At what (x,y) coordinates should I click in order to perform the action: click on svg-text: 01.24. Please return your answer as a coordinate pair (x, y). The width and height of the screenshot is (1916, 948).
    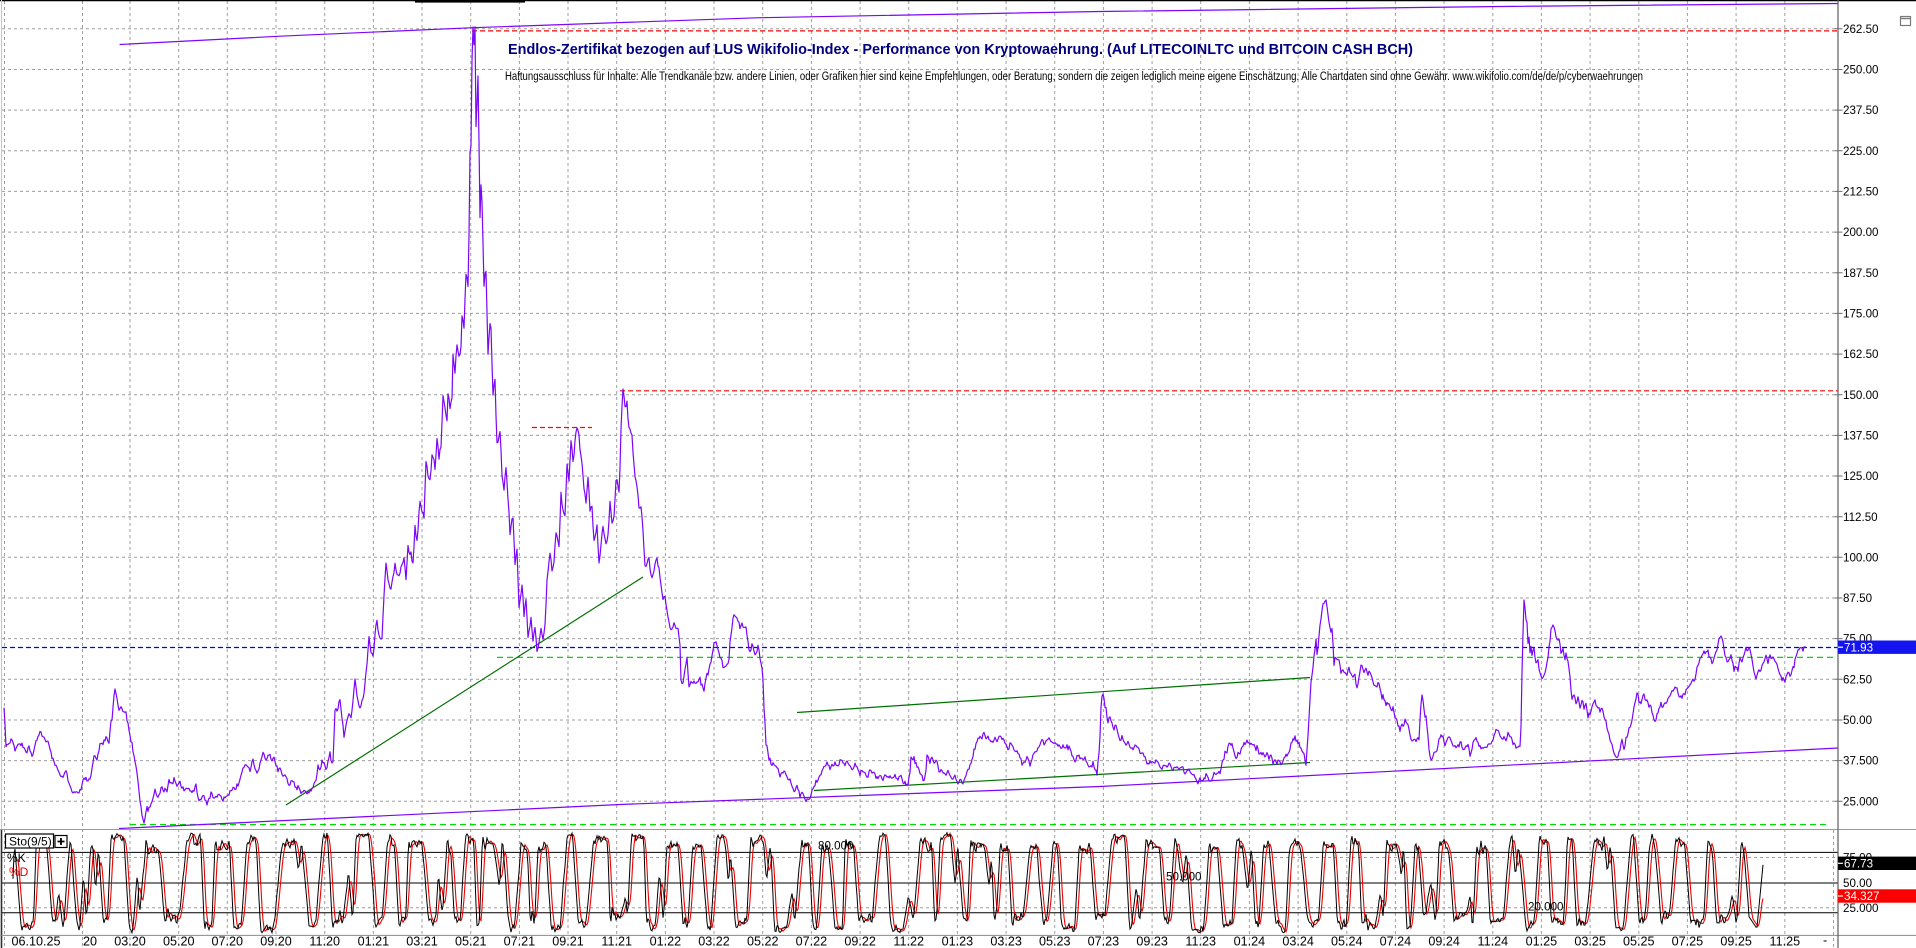
    Looking at the image, I should click on (1250, 941).